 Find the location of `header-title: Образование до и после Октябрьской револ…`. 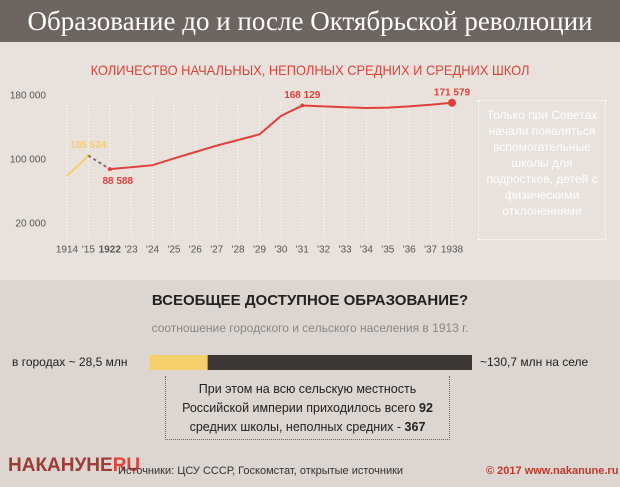

header-title: Образование до и после Октябрьской револ… is located at coordinates (310, 21).